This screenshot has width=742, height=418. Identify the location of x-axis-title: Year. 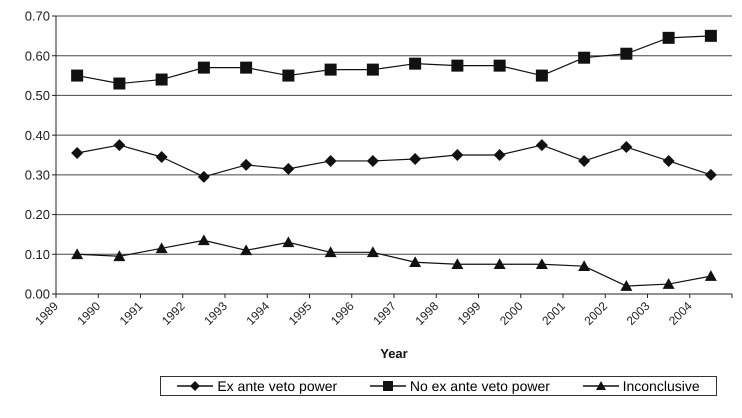
(394, 353).